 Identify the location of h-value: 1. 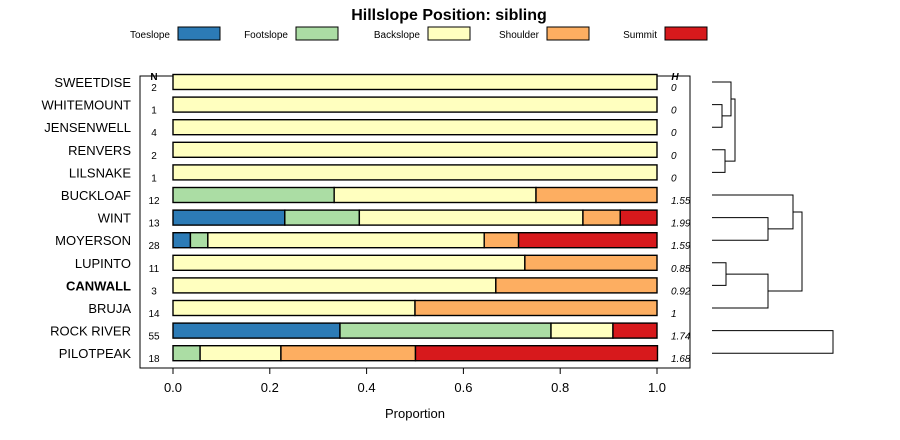
(674, 314).